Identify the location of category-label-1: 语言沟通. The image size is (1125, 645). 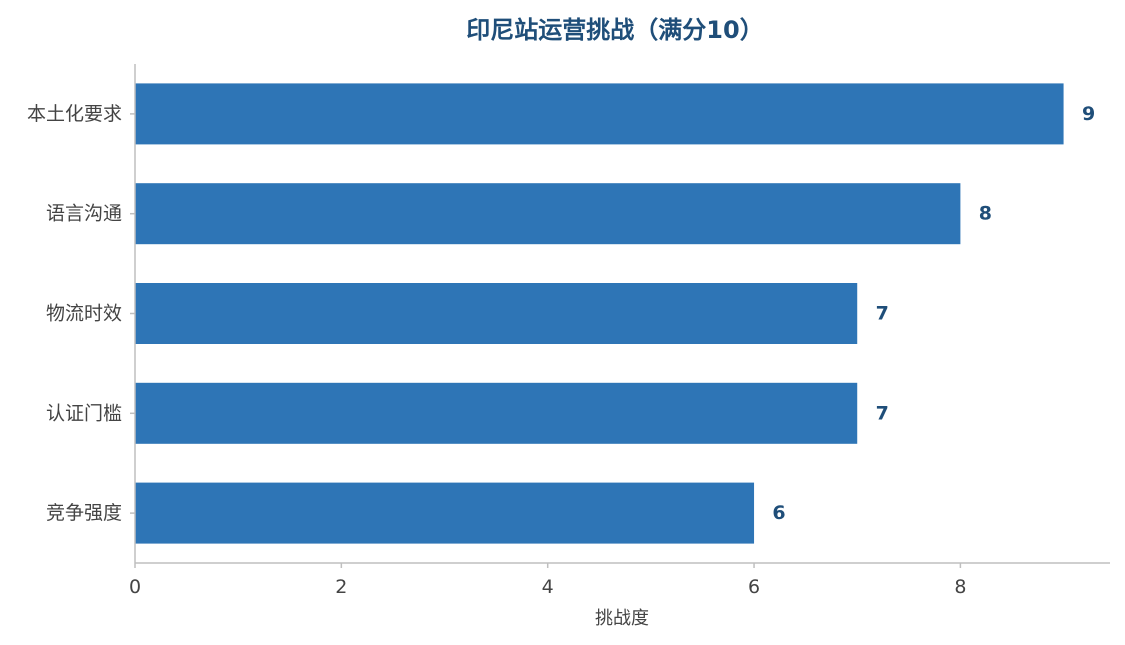
(84, 214).